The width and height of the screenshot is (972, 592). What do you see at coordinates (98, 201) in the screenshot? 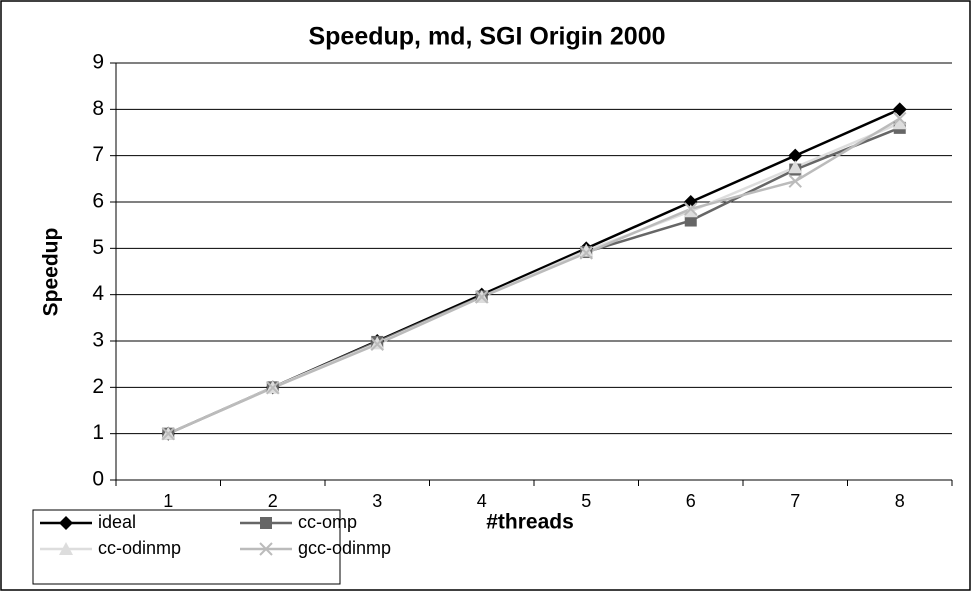
I see `y-tick-label: 6` at bounding box center [98, 201].